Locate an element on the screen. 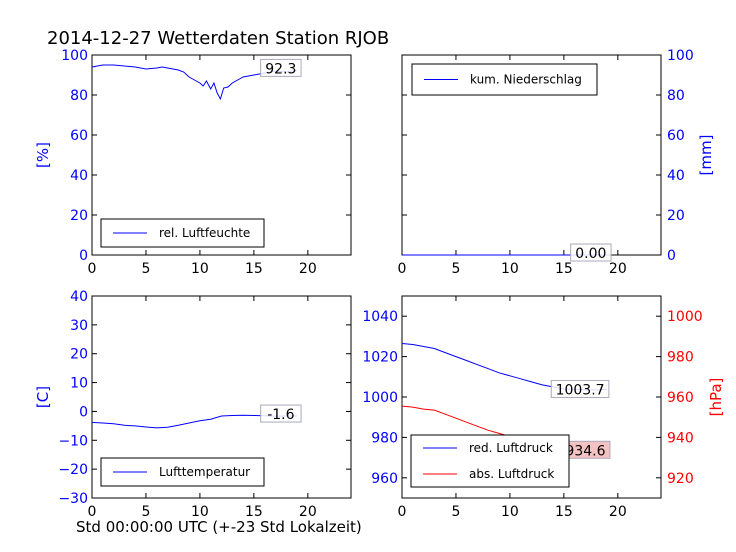 This screenshot has height=552, width=736. y-tick-label: 960 is located at coordinates (384, 479).